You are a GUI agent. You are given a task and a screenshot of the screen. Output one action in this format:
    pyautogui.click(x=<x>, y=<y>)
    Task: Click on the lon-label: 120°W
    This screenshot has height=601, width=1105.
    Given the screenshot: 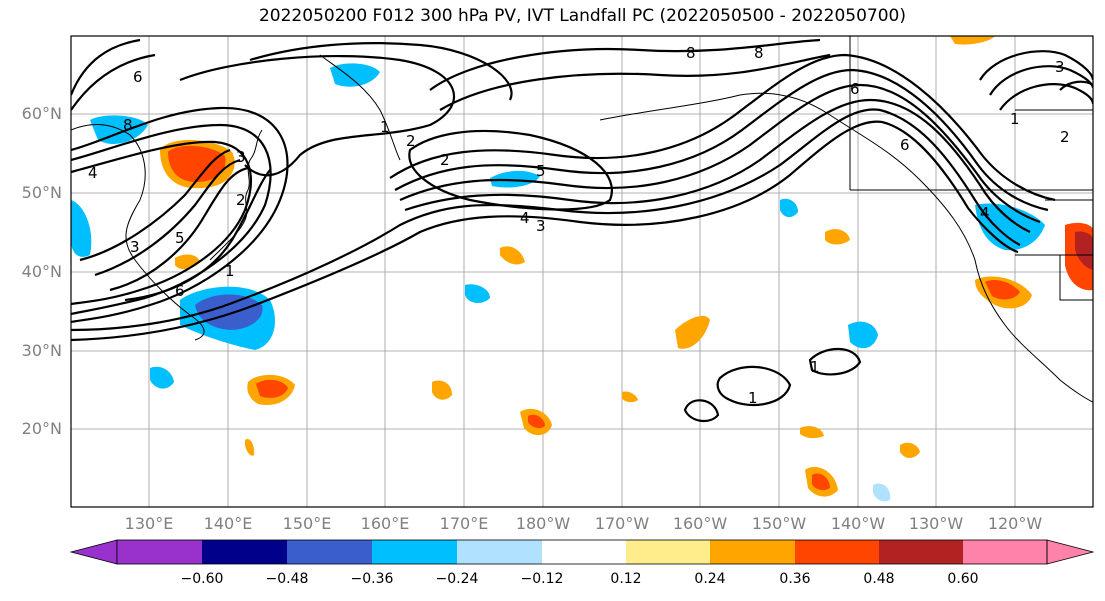 What is the action you would take?
    pyautogui.click(x=1015, y=523)
    